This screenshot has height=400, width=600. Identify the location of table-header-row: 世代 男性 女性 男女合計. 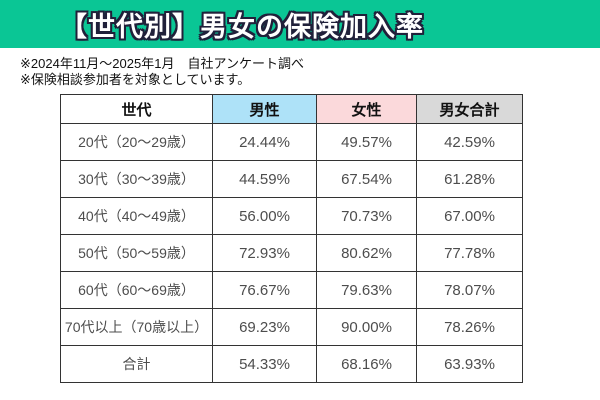
(291, 109).